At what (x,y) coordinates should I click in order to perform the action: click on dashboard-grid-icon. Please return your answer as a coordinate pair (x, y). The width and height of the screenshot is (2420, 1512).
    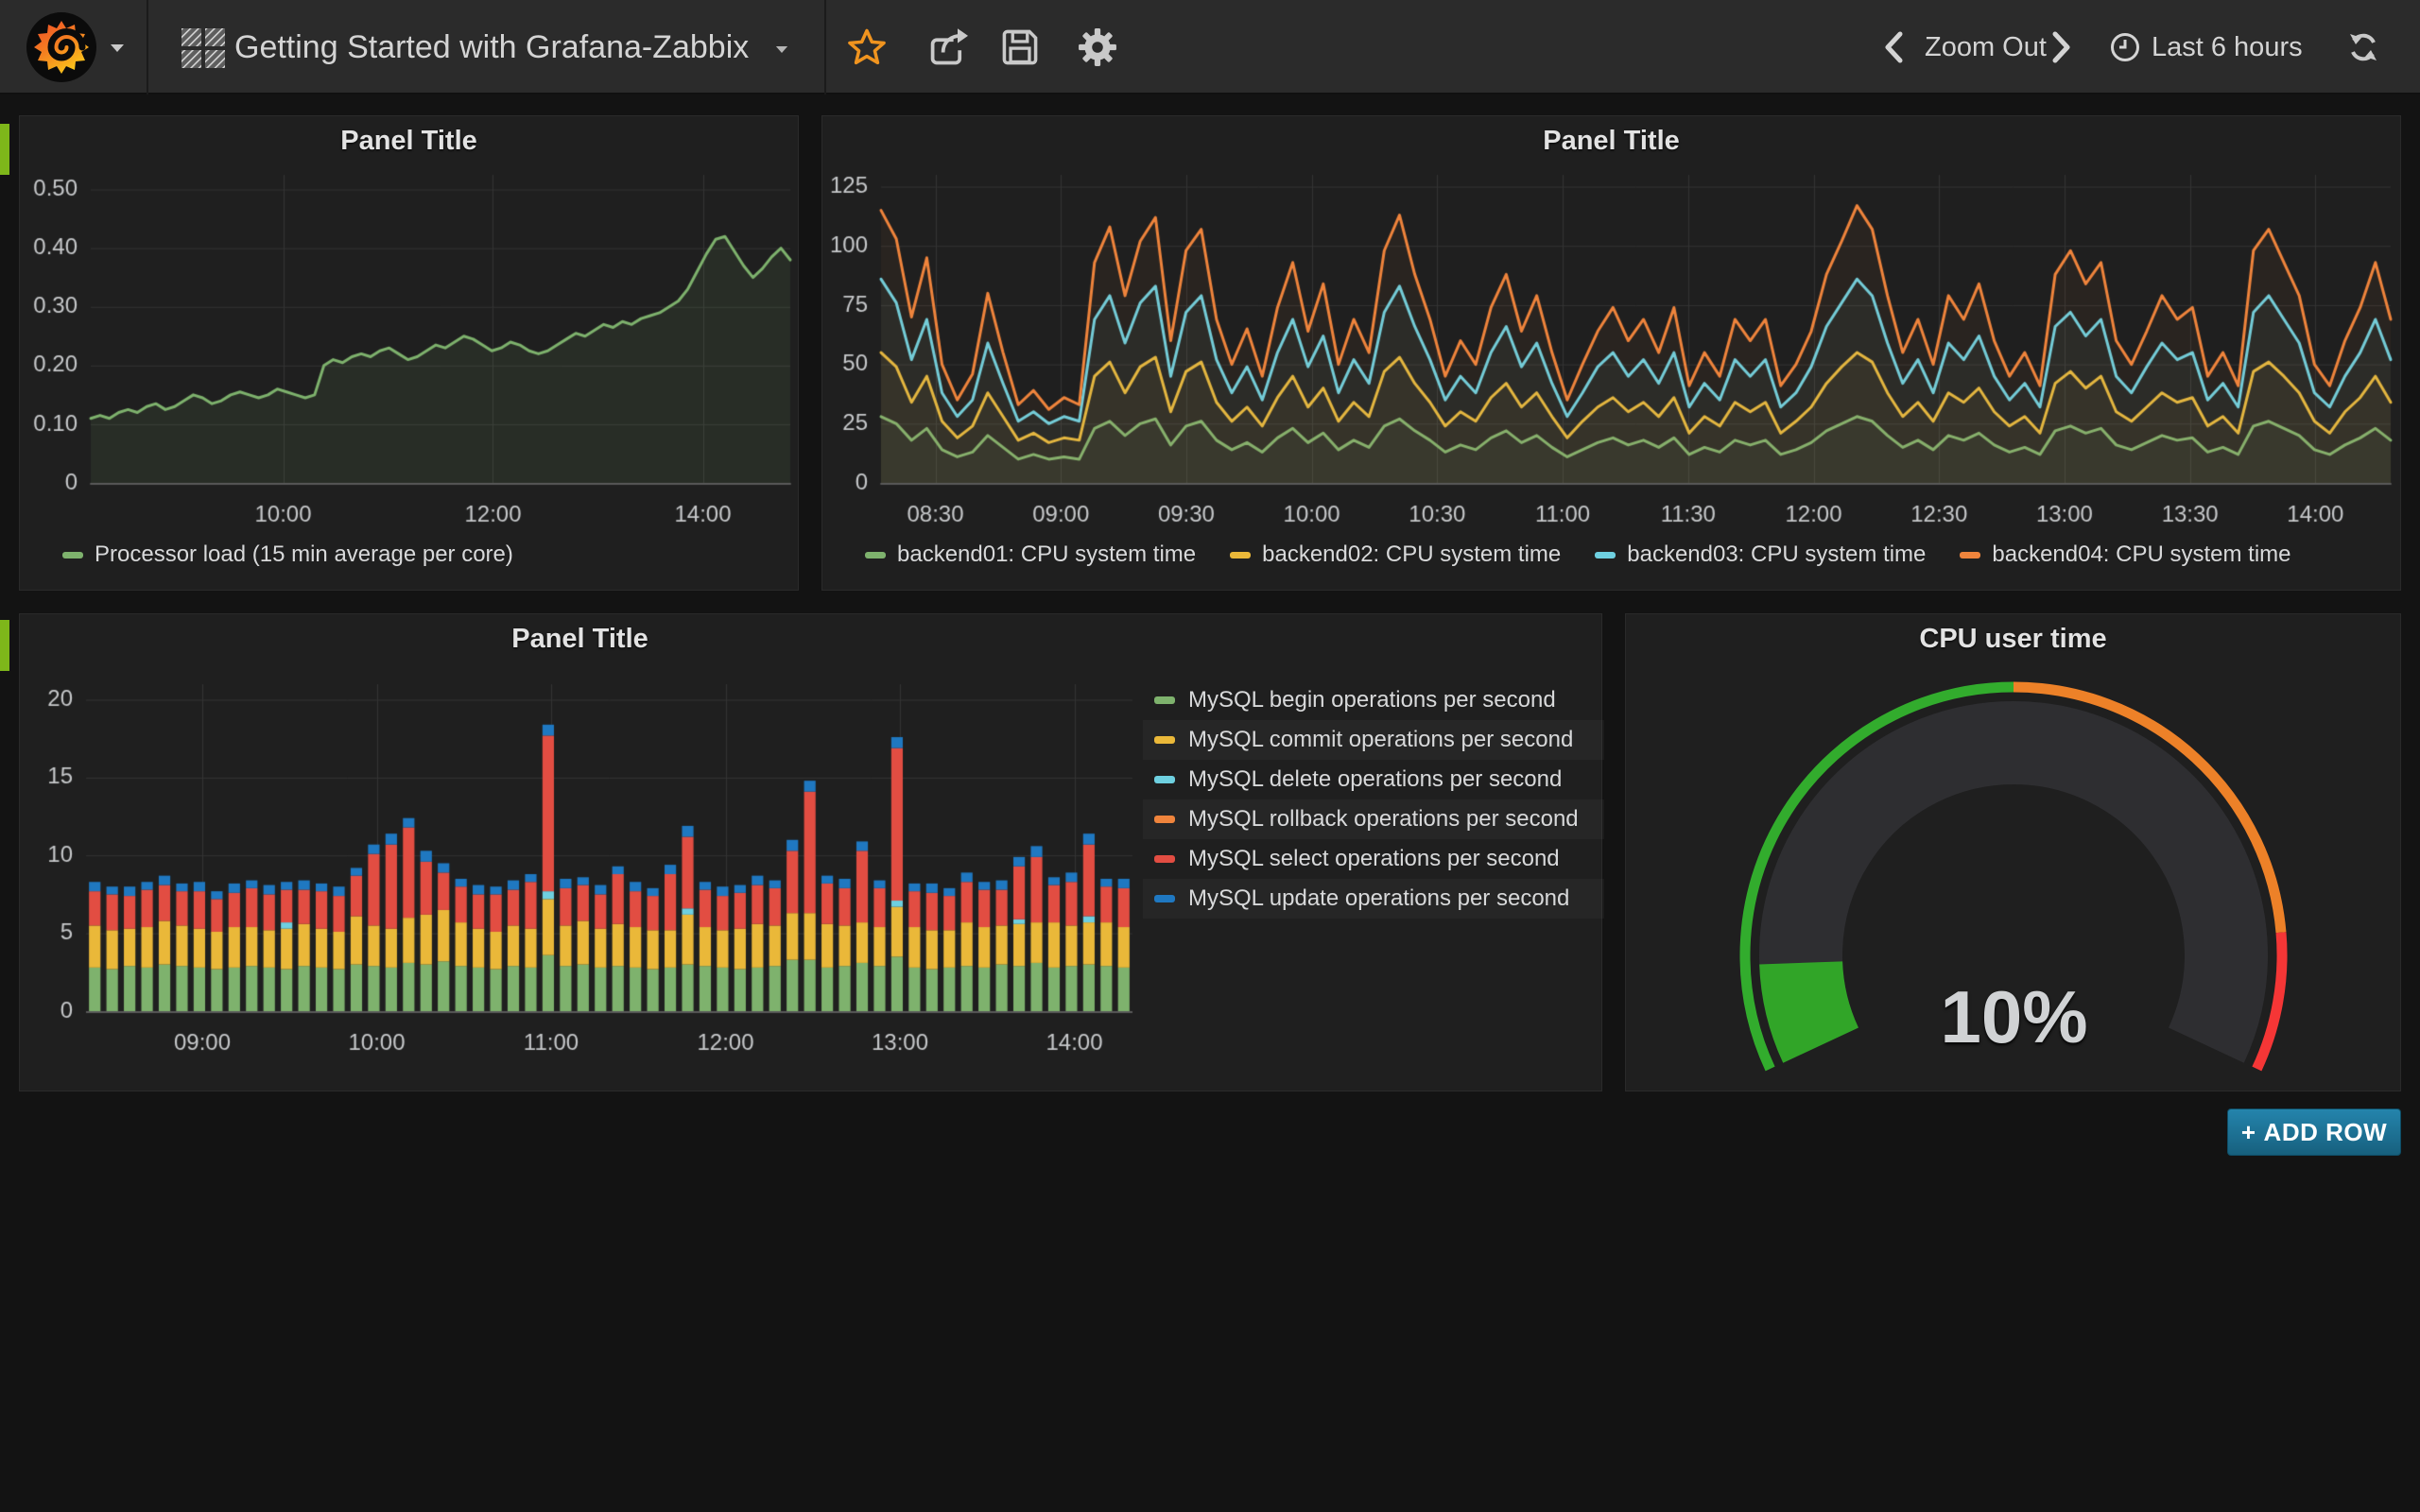
    Looking at the image, I should click on (203, 48).